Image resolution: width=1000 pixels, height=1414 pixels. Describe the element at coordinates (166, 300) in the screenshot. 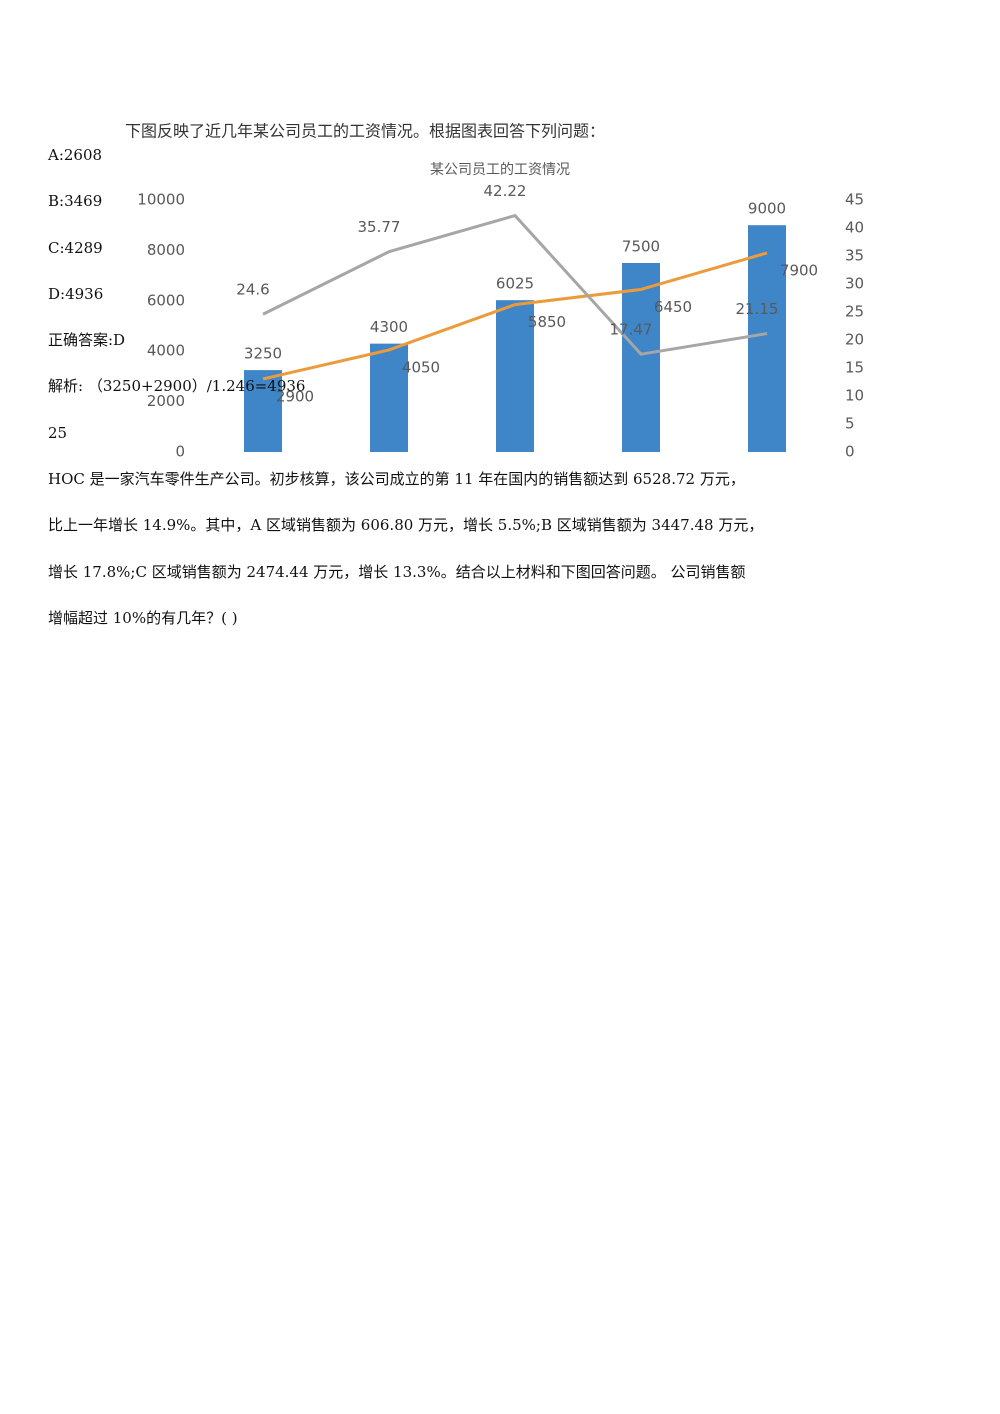

I see `y-tick-label: 6000` at that location.